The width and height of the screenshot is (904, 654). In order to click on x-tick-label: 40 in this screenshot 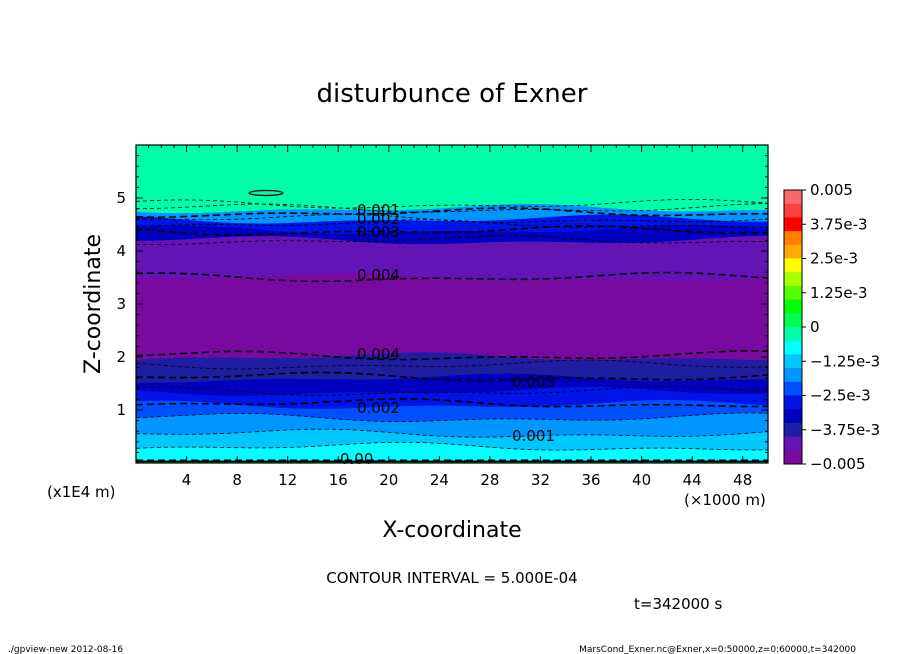, I will do `click(641, 480)`.